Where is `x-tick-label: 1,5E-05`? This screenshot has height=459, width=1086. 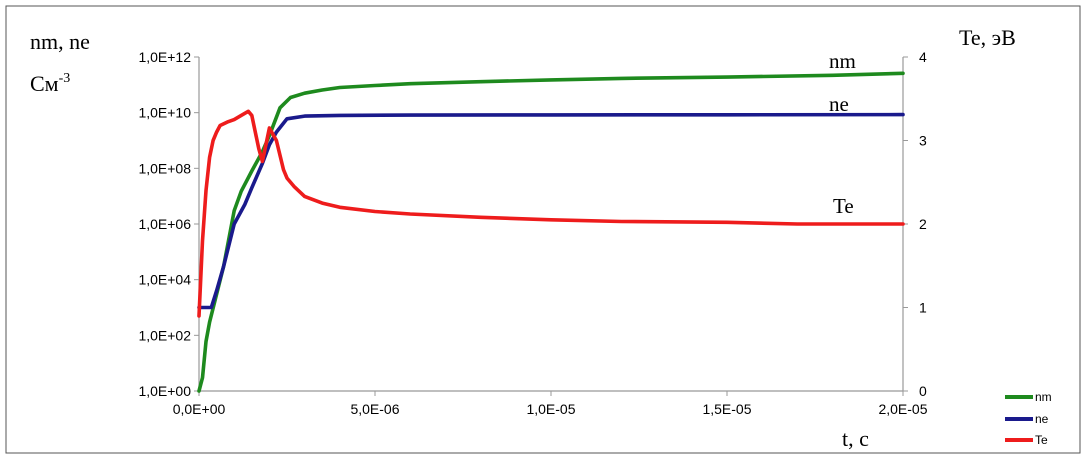
x-tick-label: 1,5E-05 is located at coordinates (726, 409).